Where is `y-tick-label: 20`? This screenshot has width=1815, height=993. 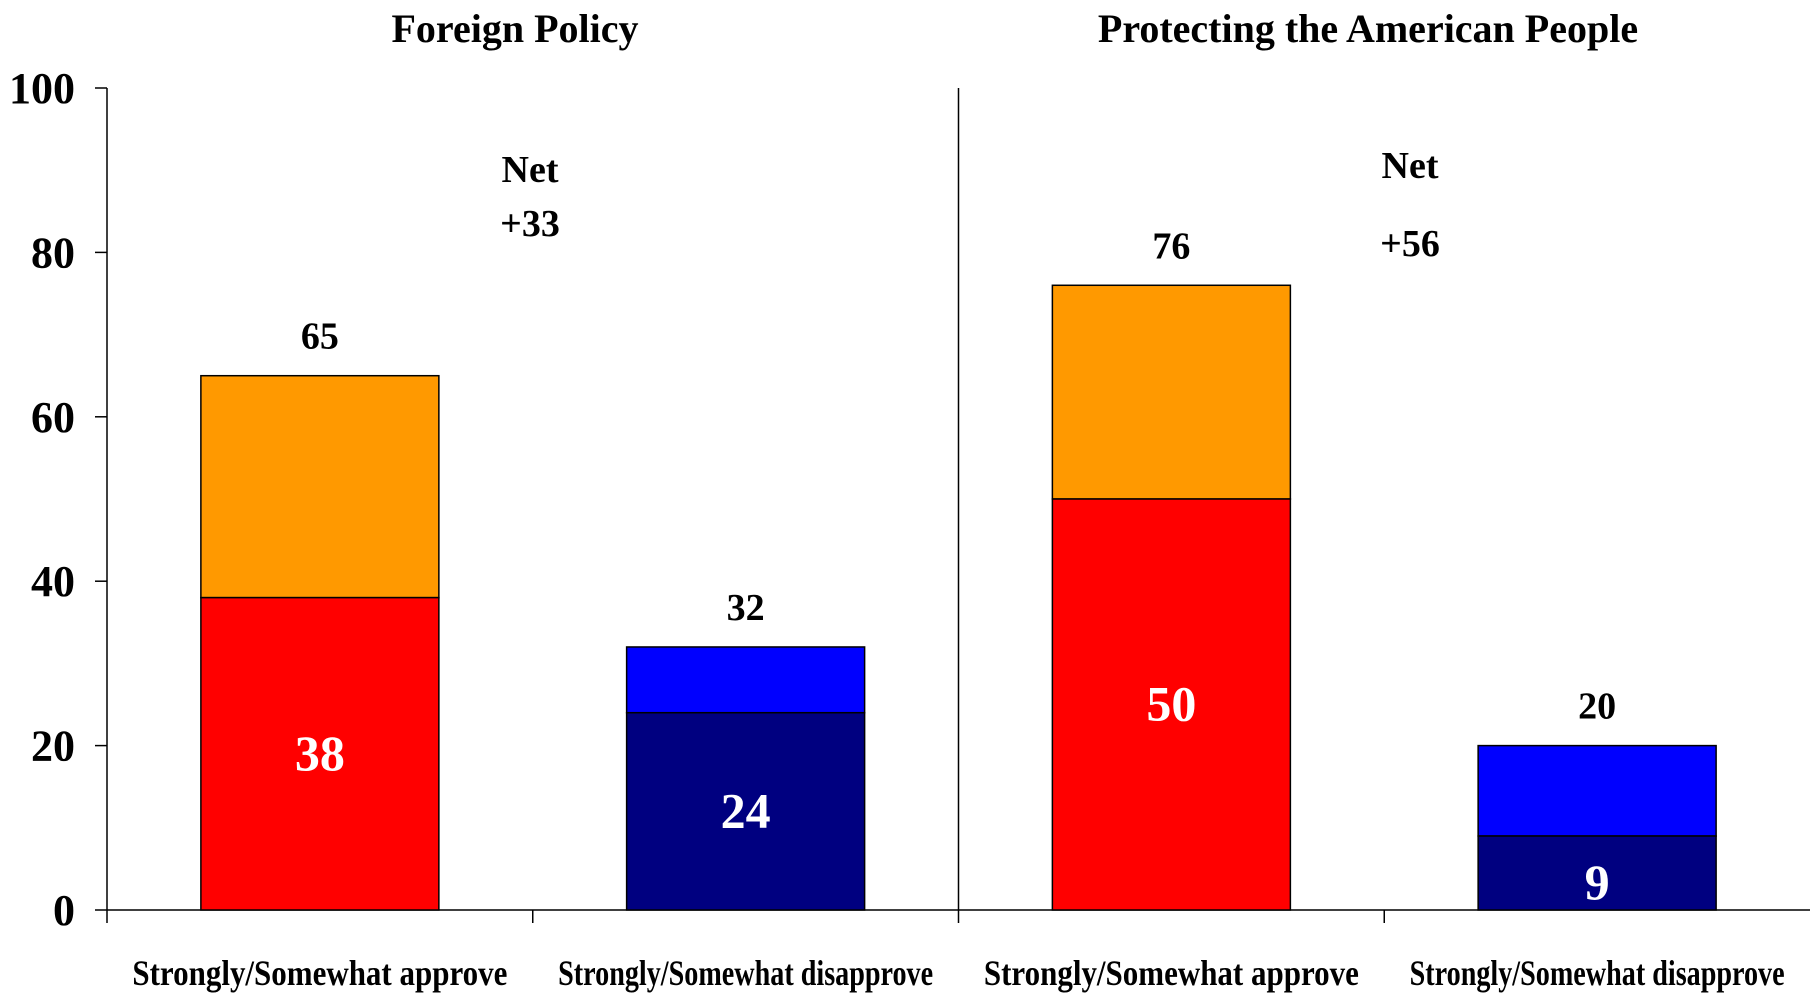
y-tick-label: 20 is located at coordinates (53, 746).